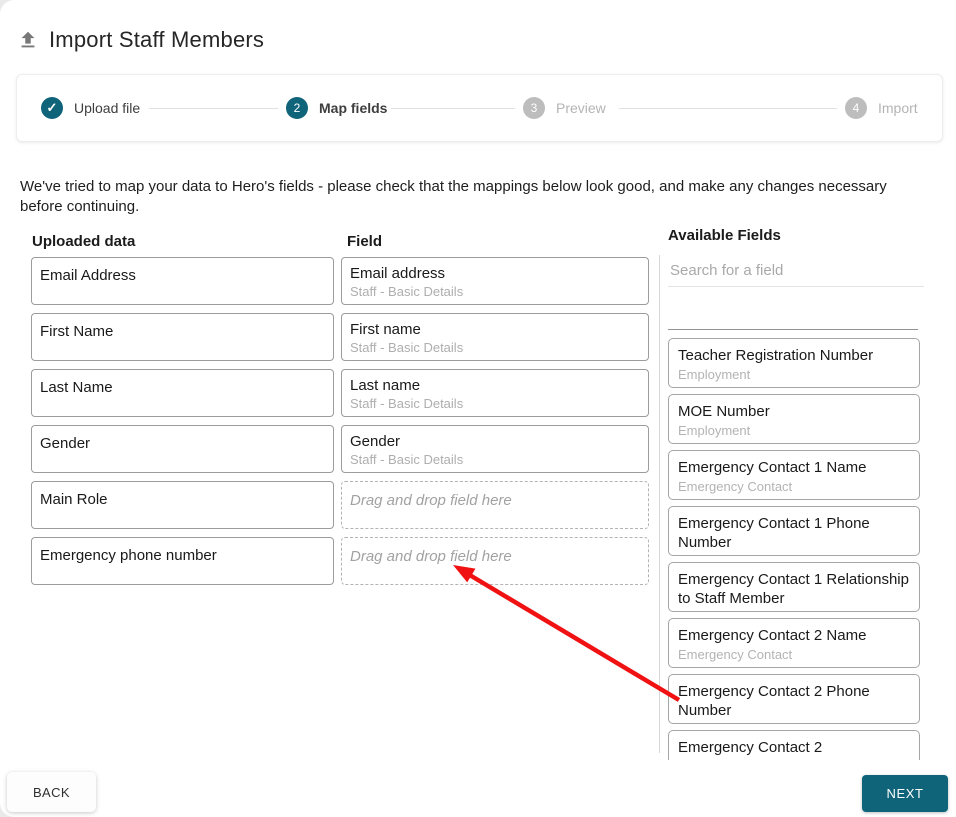 The width and height of the screenshot is (956, 817). What do you see at coordinates (182, 505) in the screenshot?
I see `uploaded-data-cell: Main Role` at bounding box center [182, 505].